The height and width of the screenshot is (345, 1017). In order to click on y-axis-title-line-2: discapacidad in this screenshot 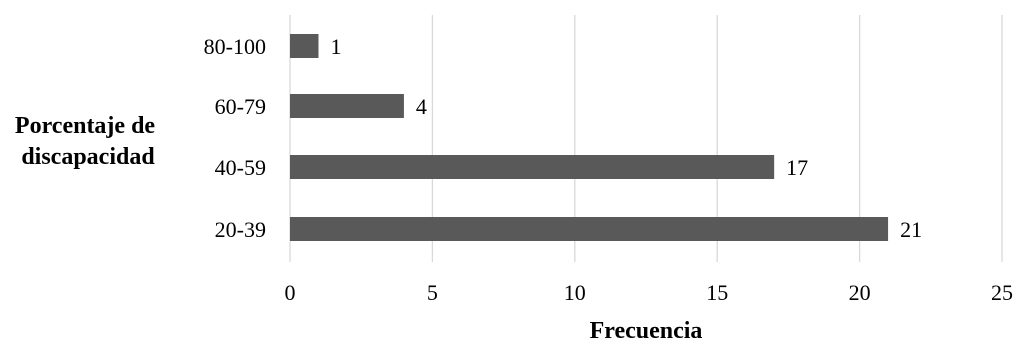, I will do `click(88, 157)`.